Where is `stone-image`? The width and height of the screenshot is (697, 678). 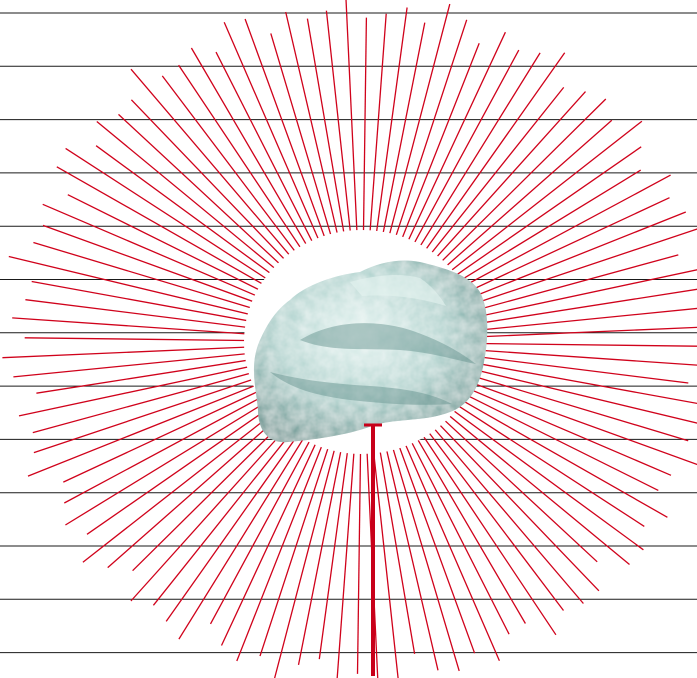
stone-image is located at coordinates (370, 351).